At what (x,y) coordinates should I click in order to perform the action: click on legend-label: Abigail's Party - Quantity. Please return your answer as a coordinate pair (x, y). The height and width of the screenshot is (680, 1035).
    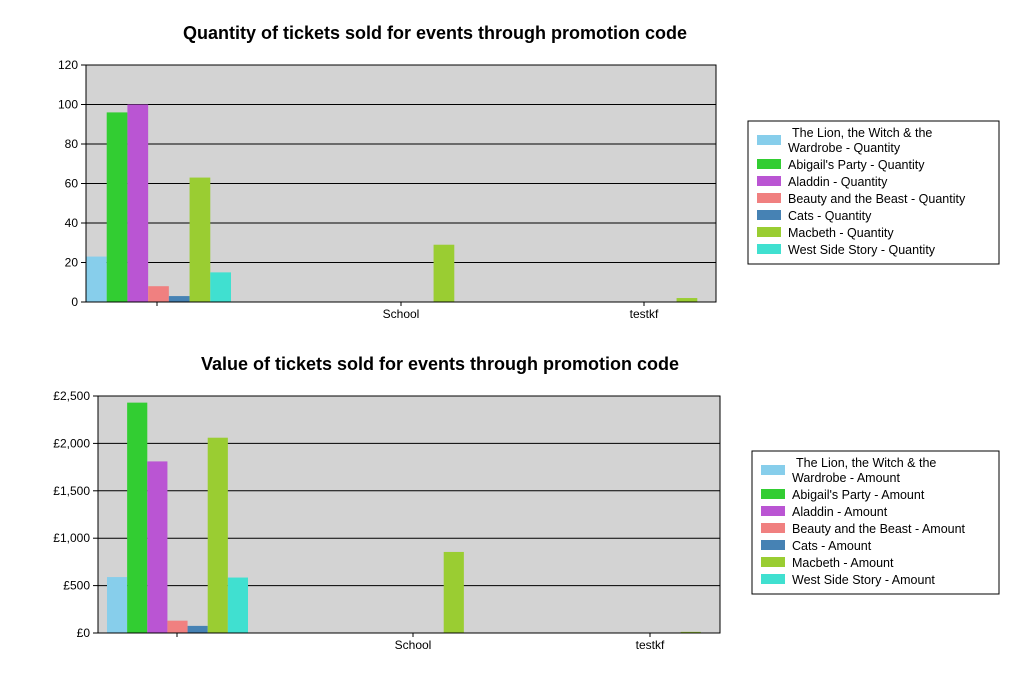
    Looking at the image, I should click on (856, 165).